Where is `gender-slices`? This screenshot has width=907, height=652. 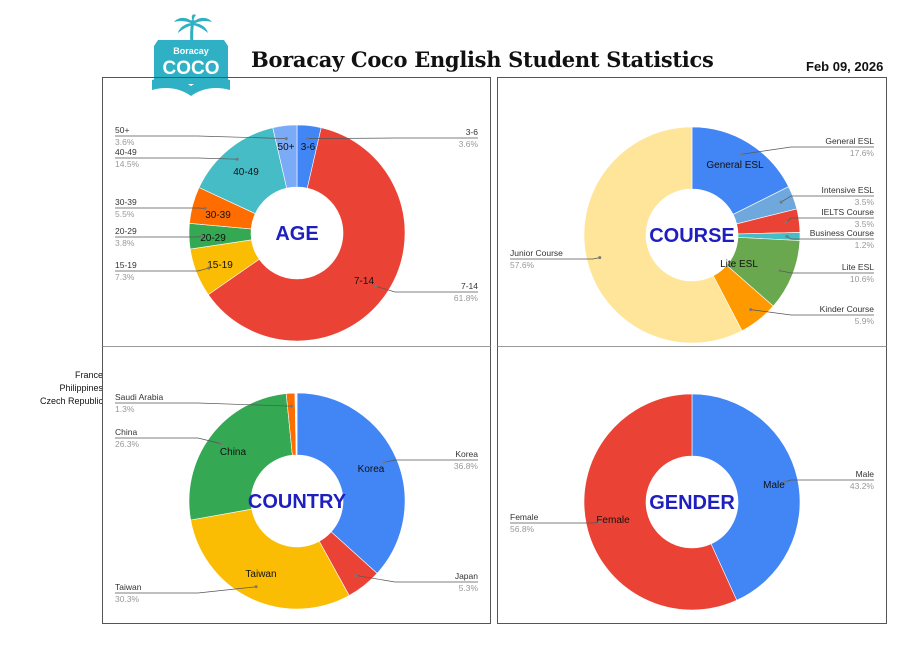 gender-slices is located at coordinates (692, 502).